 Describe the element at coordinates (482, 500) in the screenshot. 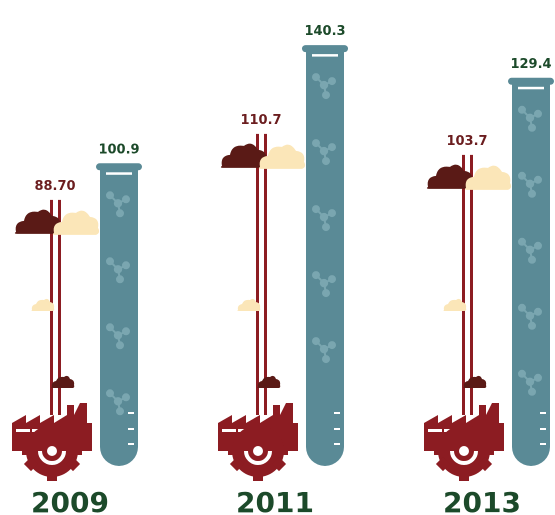

I see `category-label-2013: 2013` at that location.